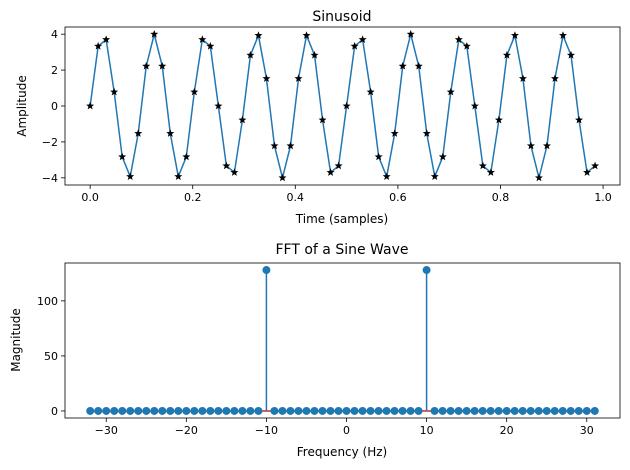 Image resolution: width=630 pixels, height=470 pixels. I want to click on fft-x-tick-label: −20, so click(186, 430).